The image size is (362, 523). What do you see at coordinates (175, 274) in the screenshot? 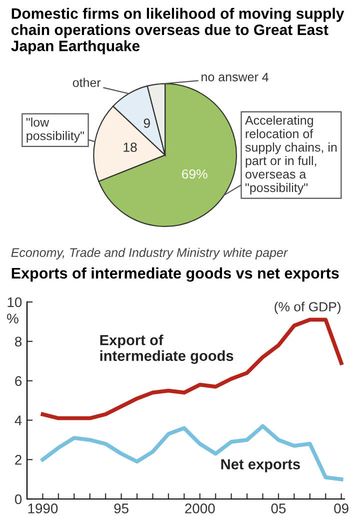
I see `chart-title: Exports of intermediate goods vs net exports` at bounding box center [175, 274].